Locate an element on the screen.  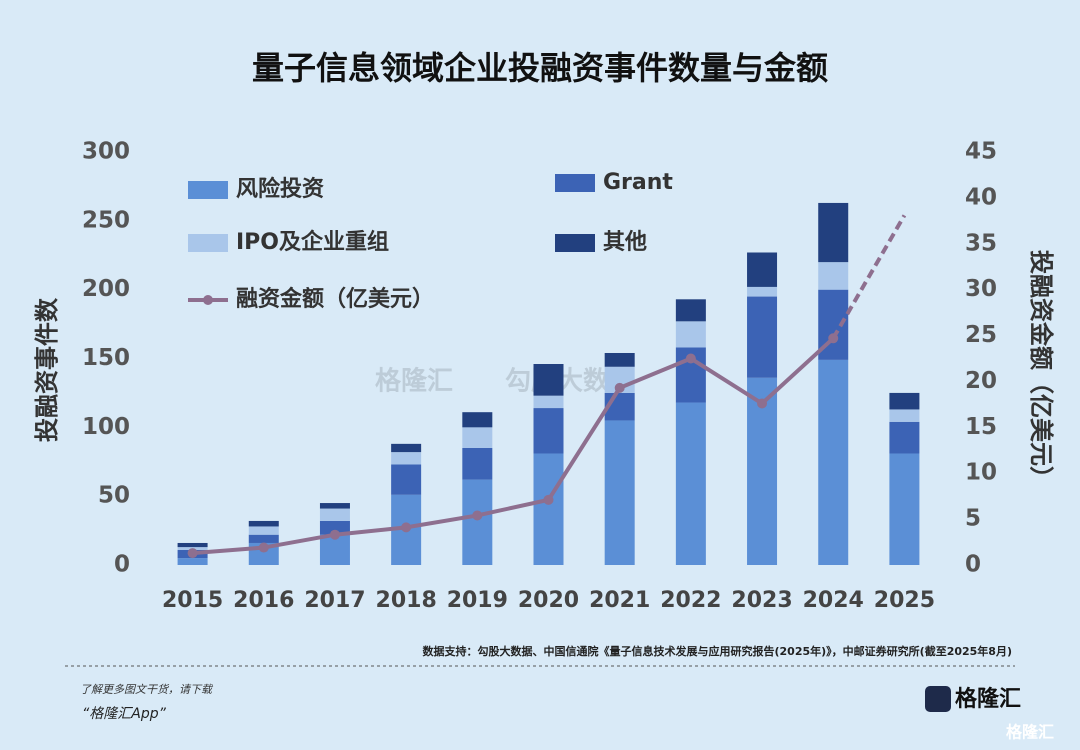
watermark: 格隆汇 is located at coordinates (414, 381).